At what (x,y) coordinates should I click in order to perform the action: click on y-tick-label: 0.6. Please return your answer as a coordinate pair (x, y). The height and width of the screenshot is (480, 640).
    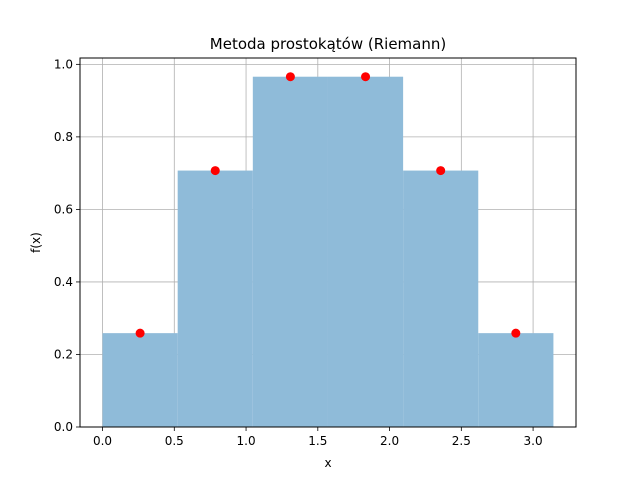
    Looking at the image, I should click on (63, 209).